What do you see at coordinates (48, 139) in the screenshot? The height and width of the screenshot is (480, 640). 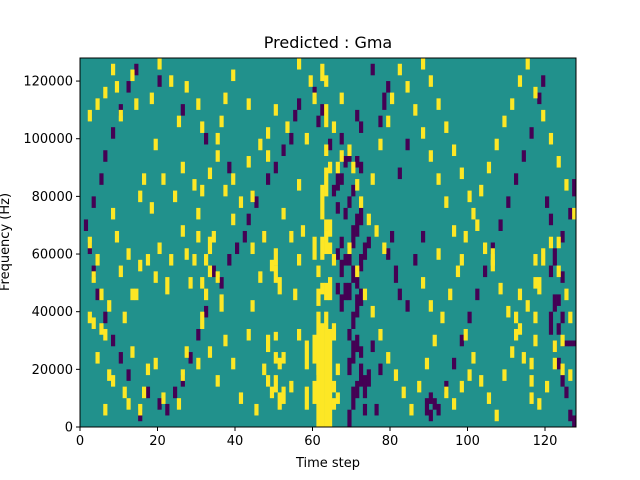 I see `y-tick-label: 100000` at bounding box center [48, 139].